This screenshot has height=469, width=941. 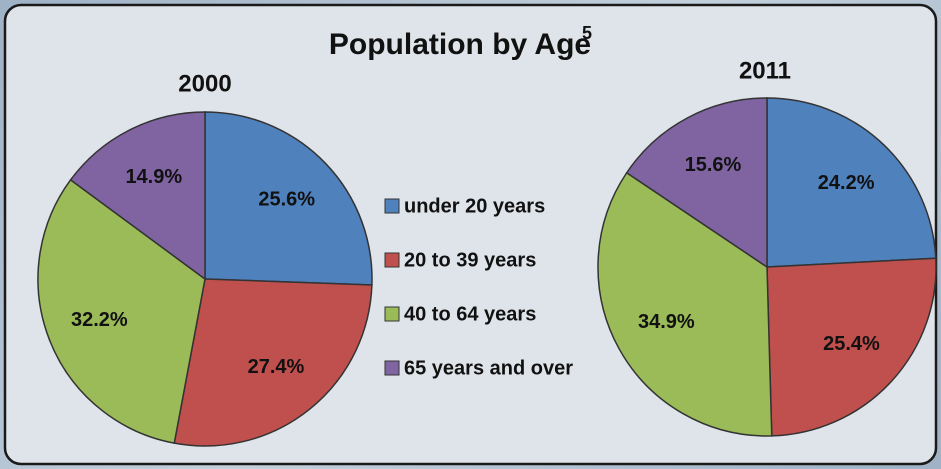 I want to click on pie-title: 2011, so click(x=765, y=70).